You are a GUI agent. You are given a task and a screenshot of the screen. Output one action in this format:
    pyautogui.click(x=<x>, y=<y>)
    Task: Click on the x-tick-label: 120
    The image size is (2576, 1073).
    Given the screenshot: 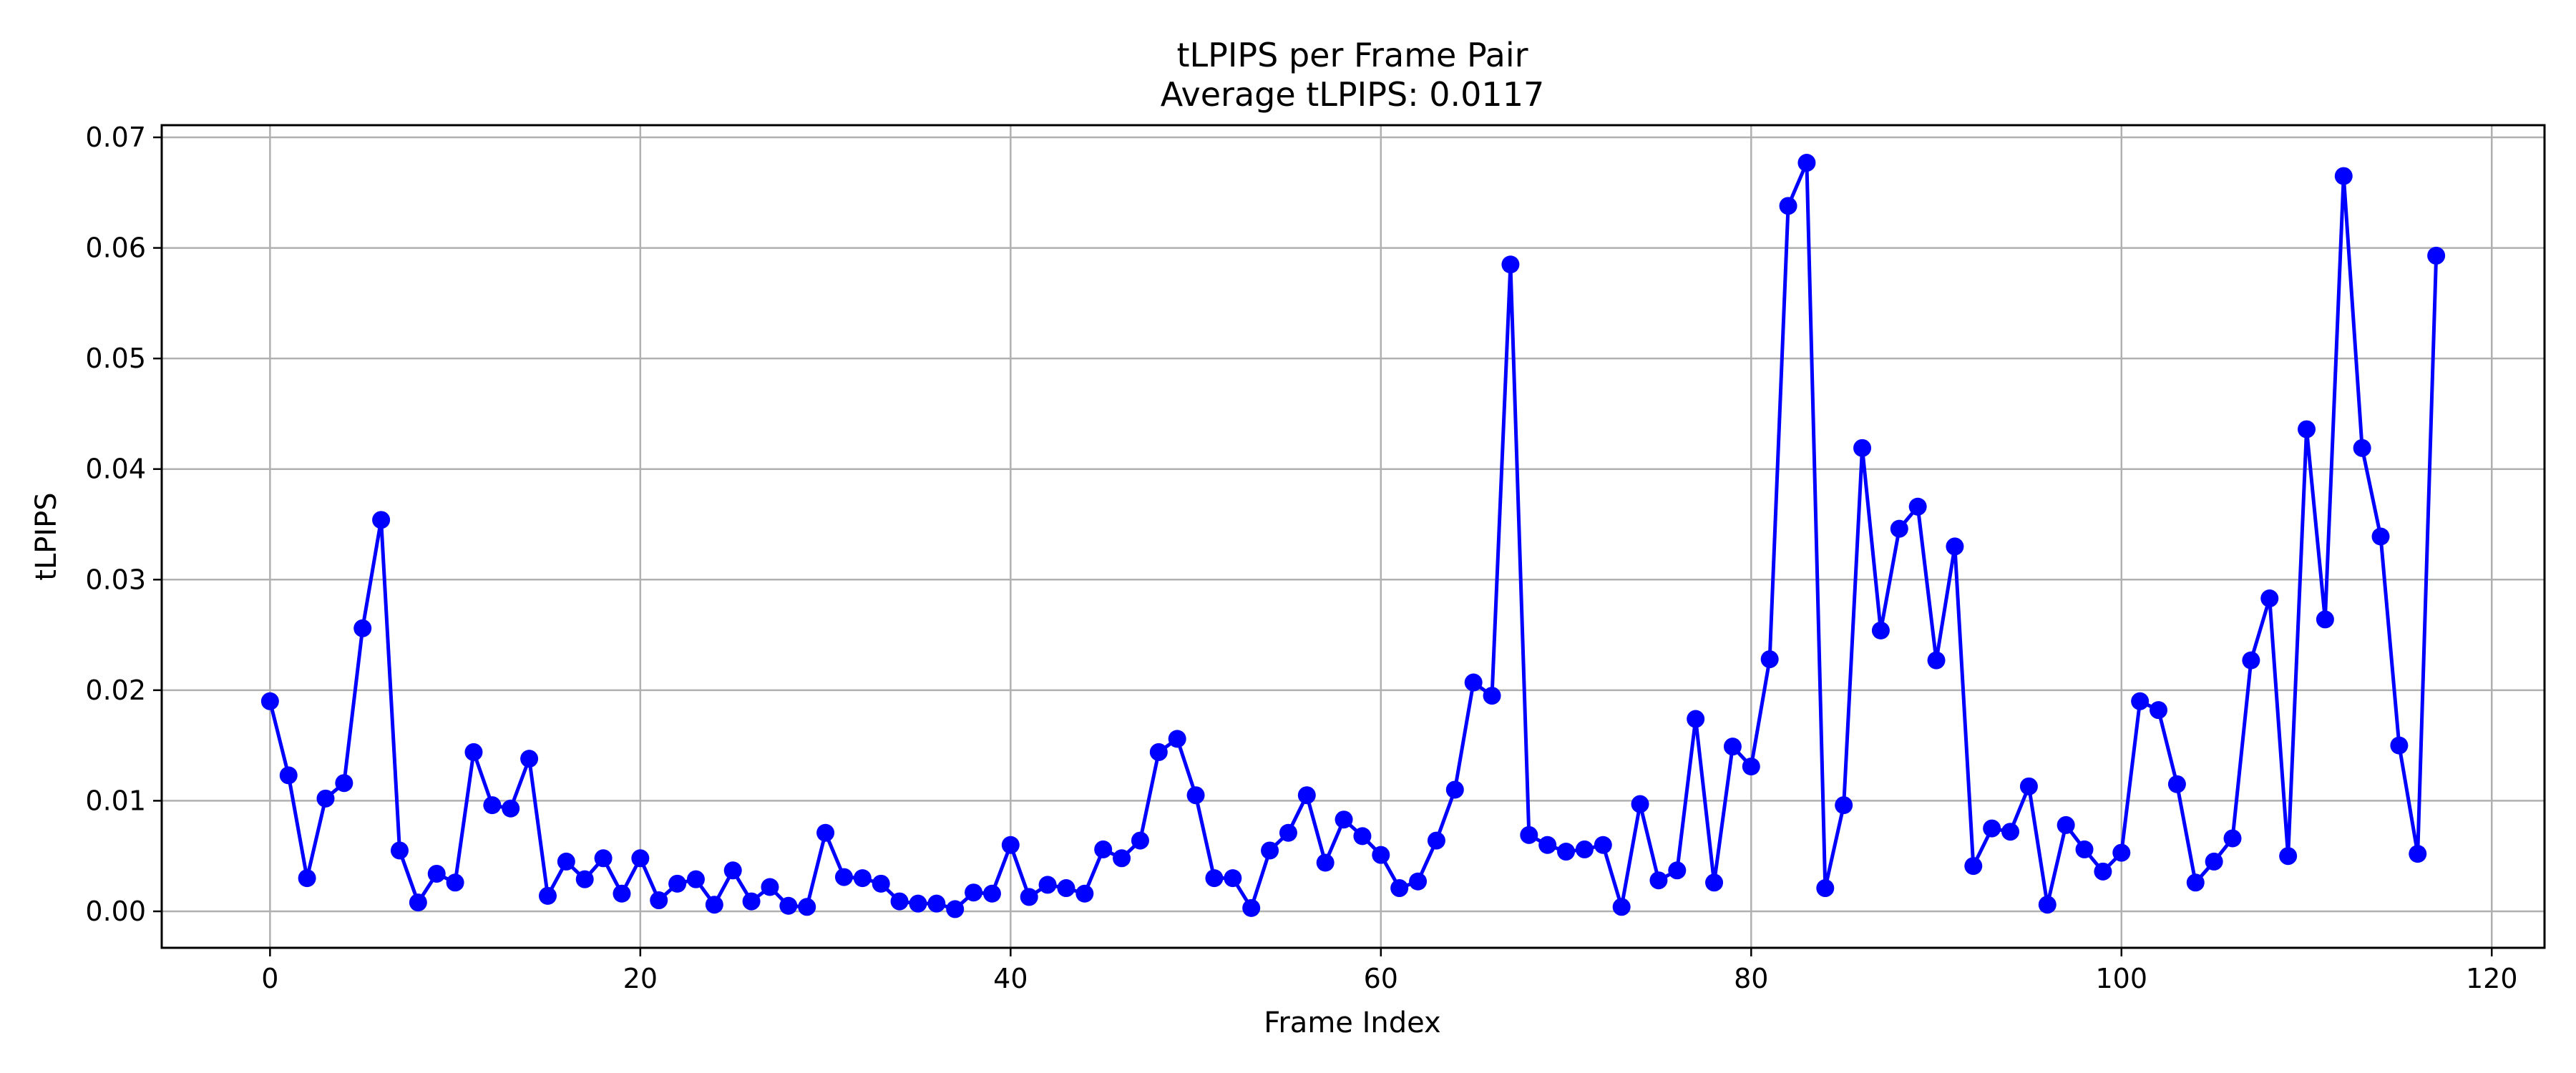 What is the action you would take?
    pyautogui.click(x=2492, y=979)
    